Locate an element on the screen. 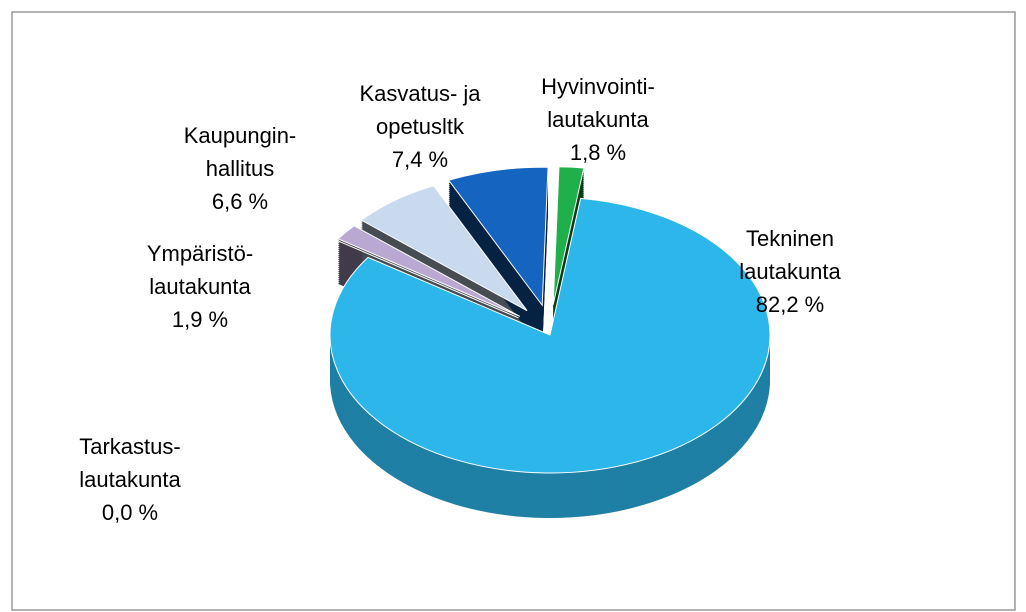 The image size is (1026, 612). slice-label: Ympäristö- is located at coordinates (200, 253).